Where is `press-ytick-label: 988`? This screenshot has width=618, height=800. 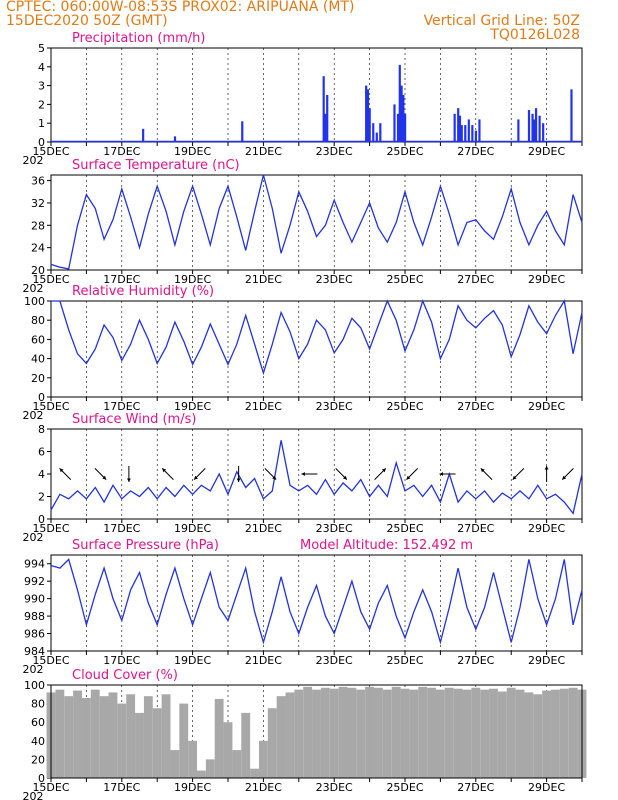
press-ytick-label: 988 is located at coordinates (34, 616).